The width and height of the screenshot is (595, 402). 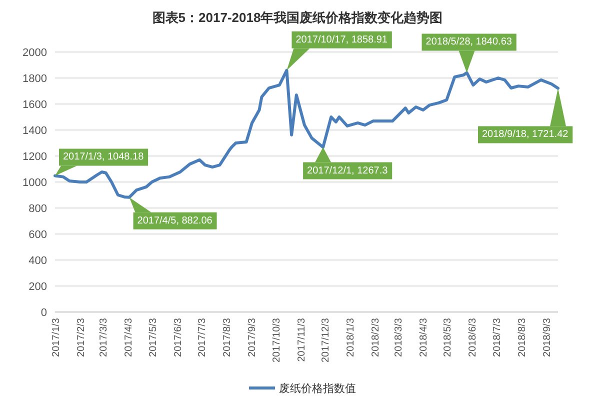 What do you see at coordinates (448, 337) in the screenshot?
I see `x-tick-label: 2018/5/3` at bounding box center [448, 337].